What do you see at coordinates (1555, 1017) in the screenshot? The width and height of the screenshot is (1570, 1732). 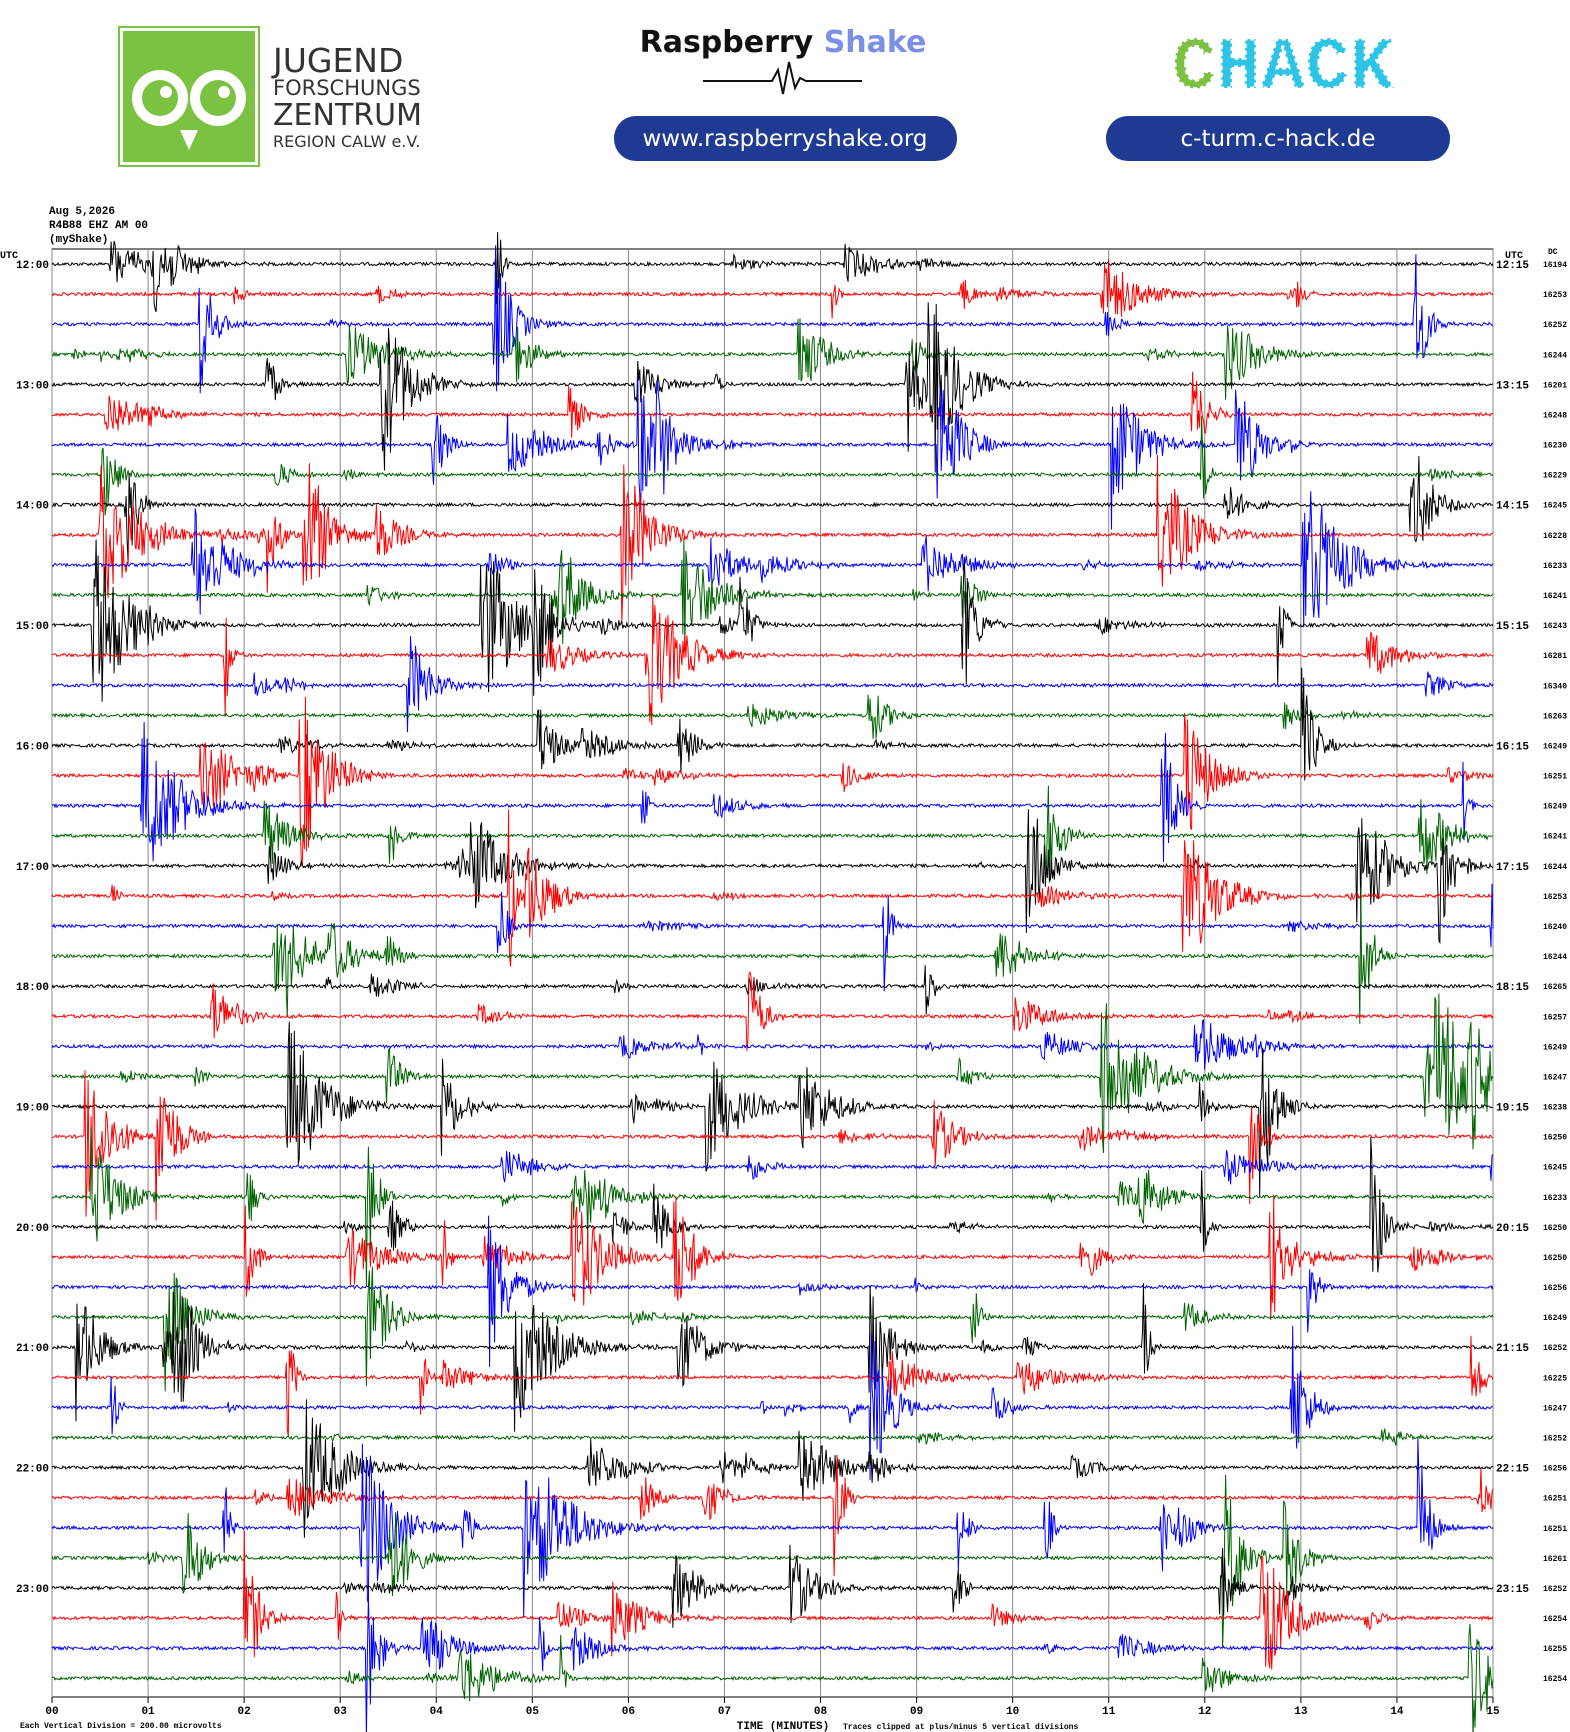 I see `dc-value: 16257` at bounding box center [1555, 1017].